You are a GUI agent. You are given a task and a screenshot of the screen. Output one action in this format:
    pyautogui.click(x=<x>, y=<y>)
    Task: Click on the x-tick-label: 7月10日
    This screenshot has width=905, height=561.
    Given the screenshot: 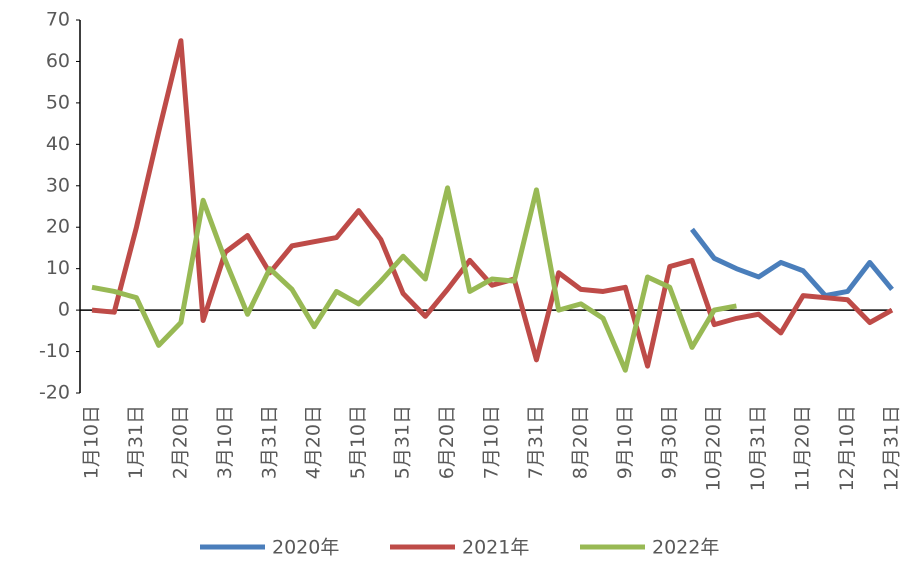 What is the action you would take?
    pyautogui.click(x=492, y=442)
    